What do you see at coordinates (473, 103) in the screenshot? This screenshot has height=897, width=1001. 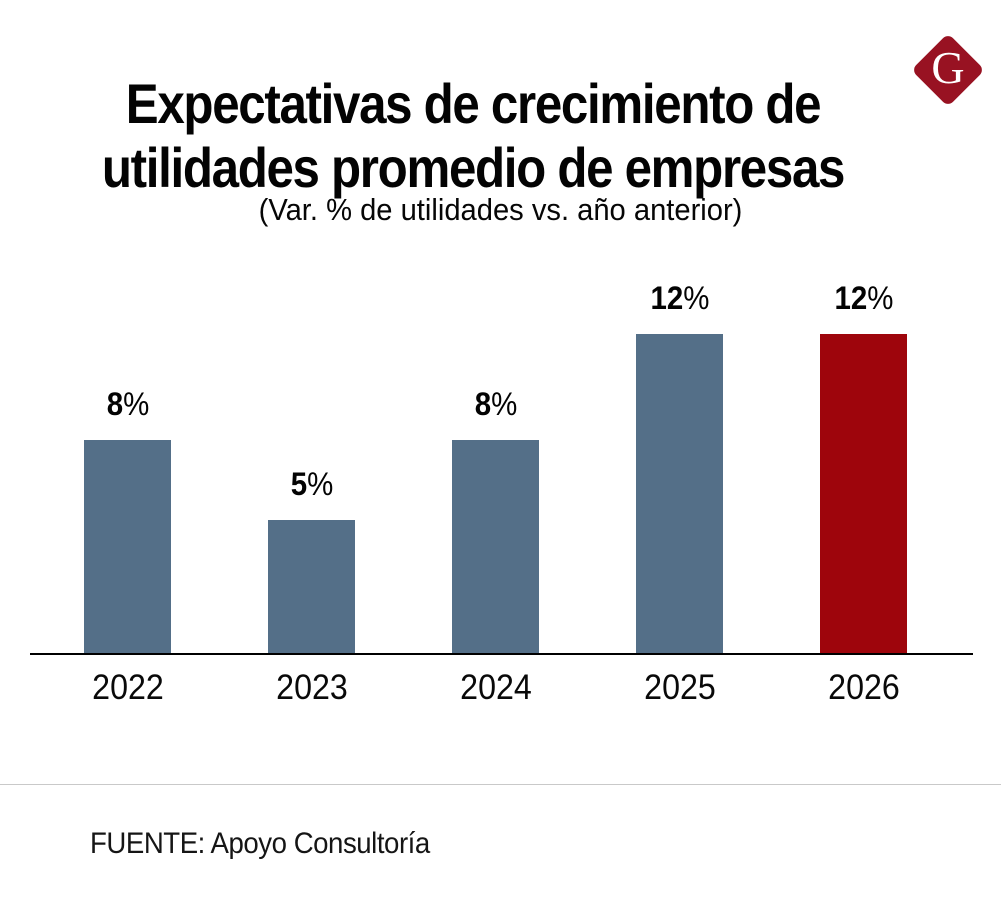 I see `chart-title-line1: Expectativas de crecimiento de` at bounding box center [473, 103].